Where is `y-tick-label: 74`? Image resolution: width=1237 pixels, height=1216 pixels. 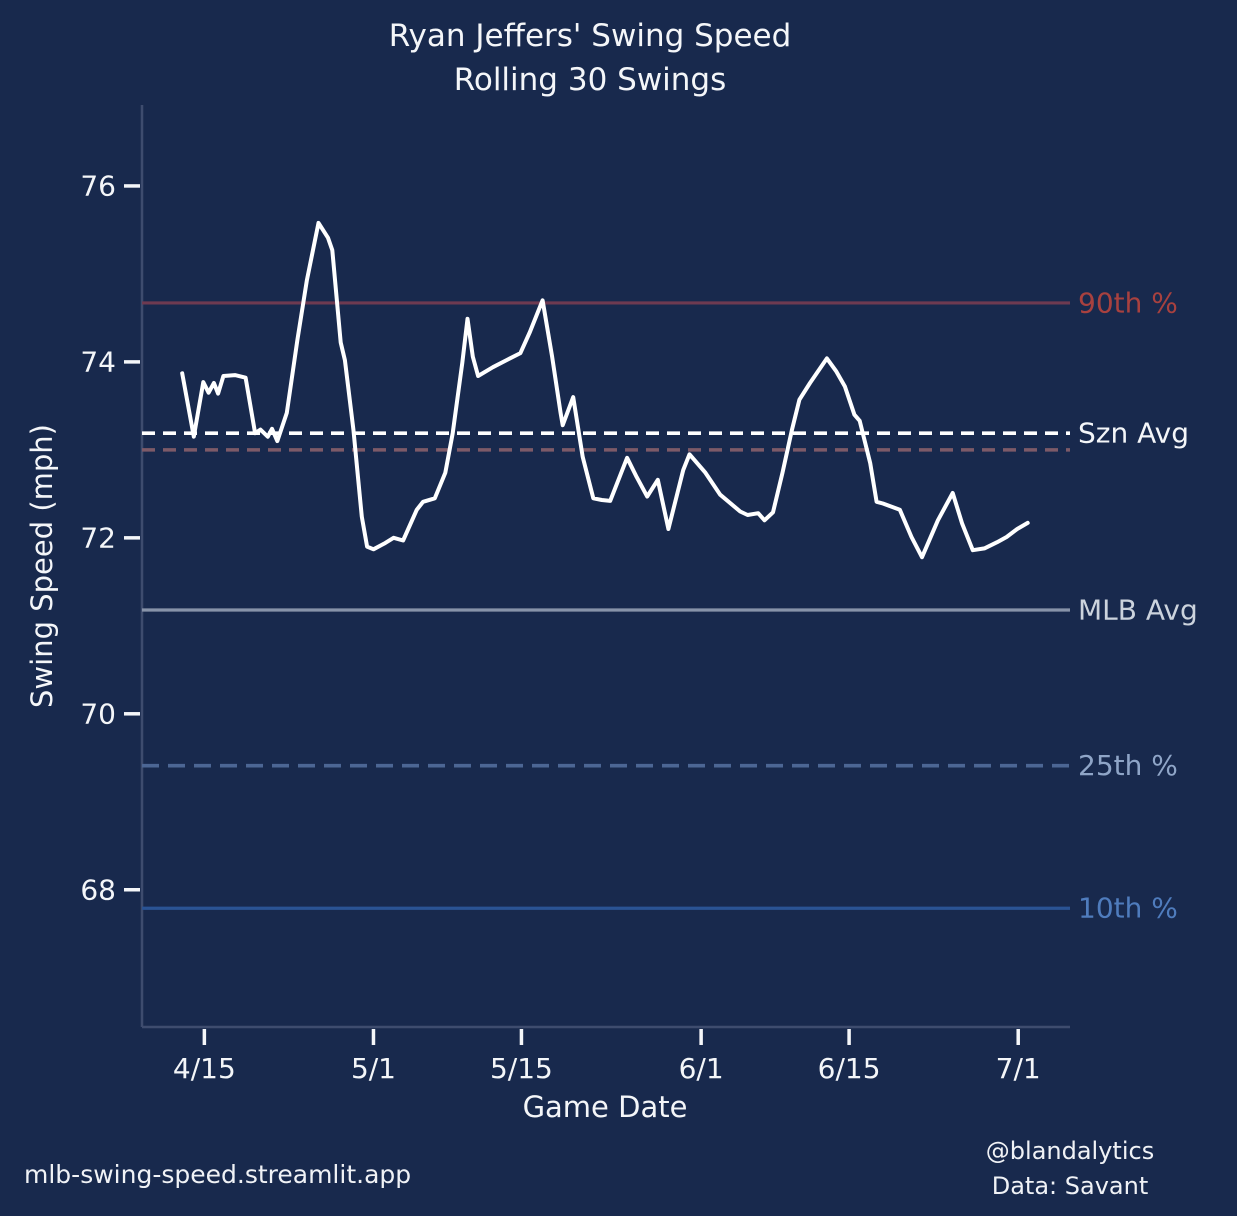
y-tick-label: 74 is located at coordinates (98, 361).